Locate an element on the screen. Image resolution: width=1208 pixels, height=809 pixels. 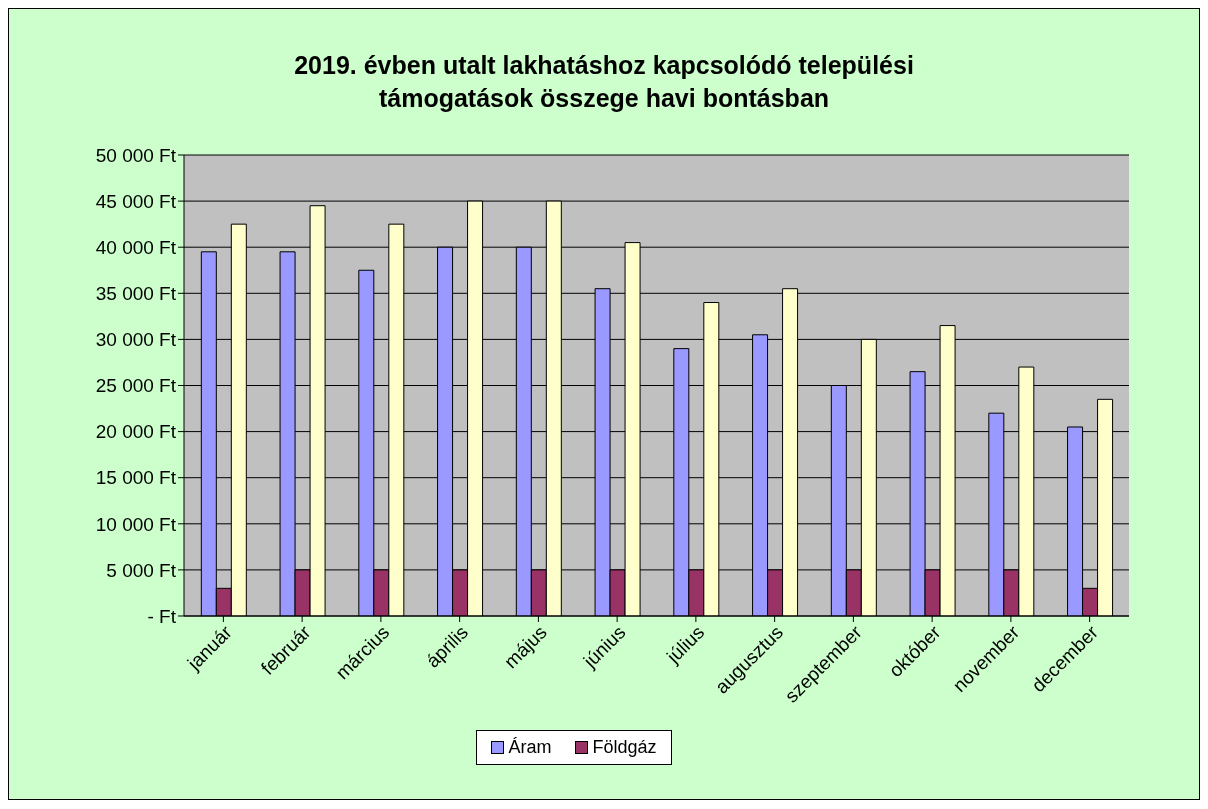
y-tick-label: 30 000 Ft is located at coordinates (136, 340).